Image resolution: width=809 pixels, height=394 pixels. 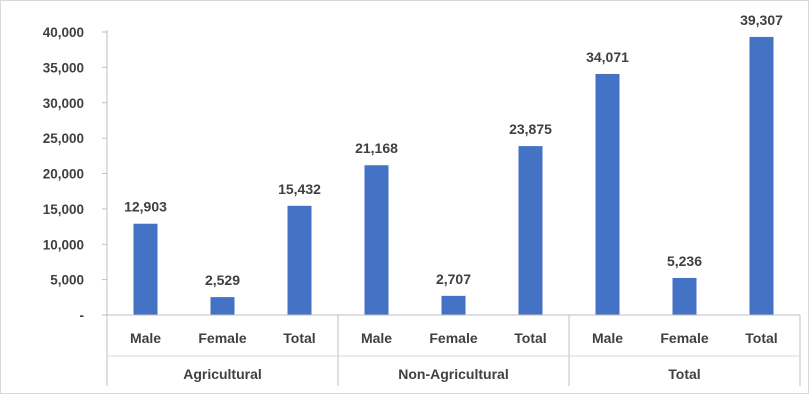 I want to click on y-tick-label: 15,000, so click(x=63, y=209).